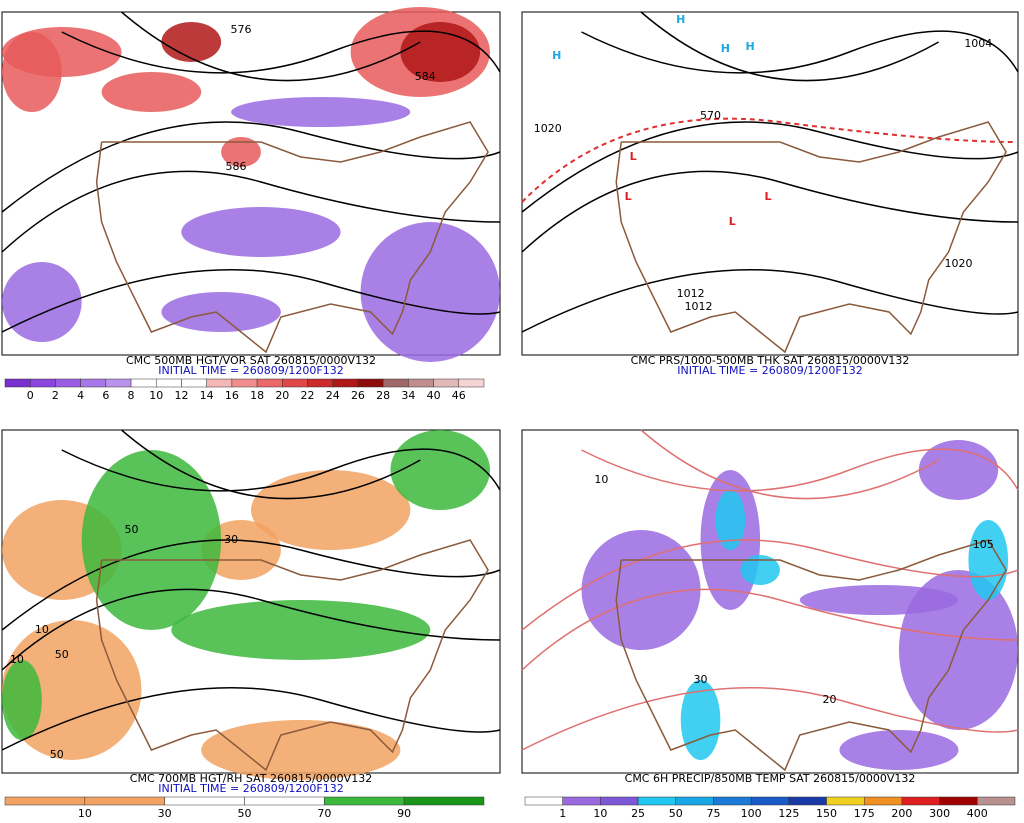 The height and width of the screenshot is (823, 1024). What do you see at coordinates (408, 395) in the screenshot?
I see `colorbar-label: 34` at bounding box center [408, 395].